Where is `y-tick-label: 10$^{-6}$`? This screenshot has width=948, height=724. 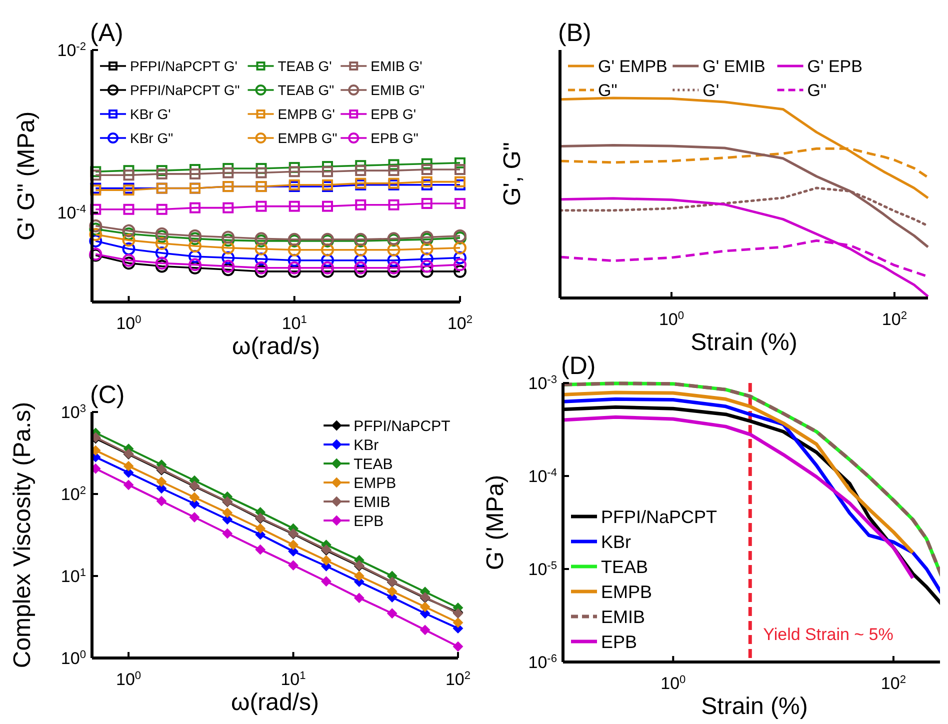
y-tick-label: 10$^{-6}$ is located at coordinates (542, 662).